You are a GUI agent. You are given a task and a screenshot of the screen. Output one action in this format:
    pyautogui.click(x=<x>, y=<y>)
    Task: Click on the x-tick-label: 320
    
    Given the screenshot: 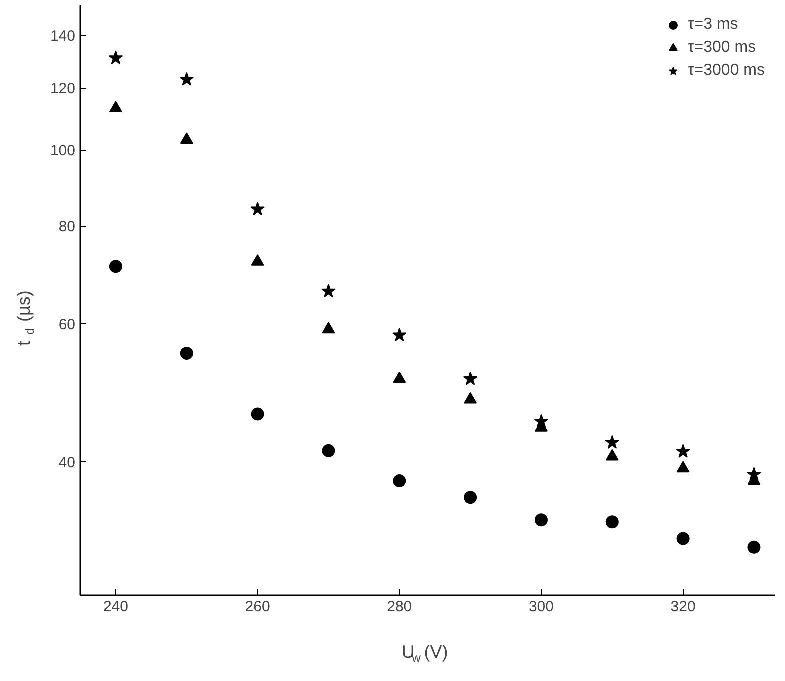 What is the action you would take?
    pyautogui.click(x=683, y=607)
    